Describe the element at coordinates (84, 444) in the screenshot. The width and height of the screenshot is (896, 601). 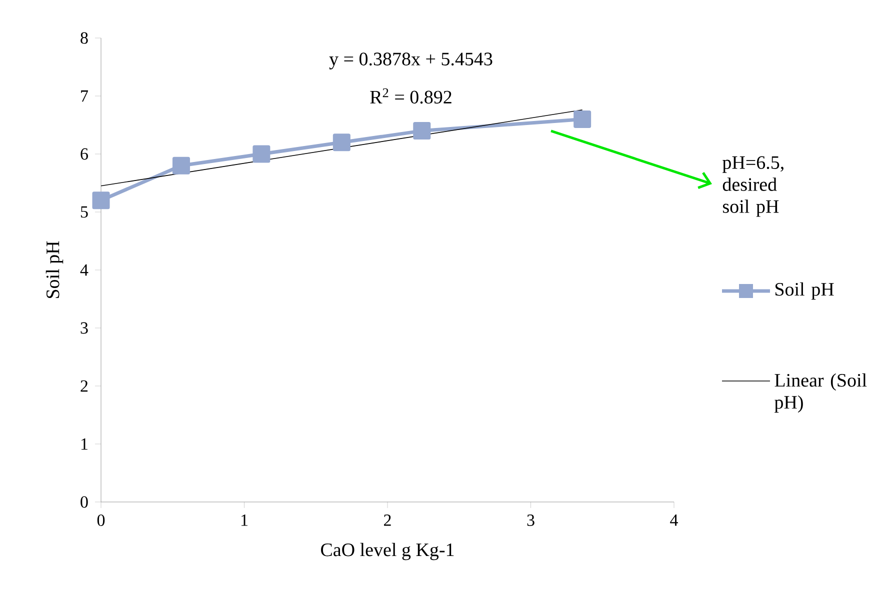
I see `y-tick-label: 1` at that location.